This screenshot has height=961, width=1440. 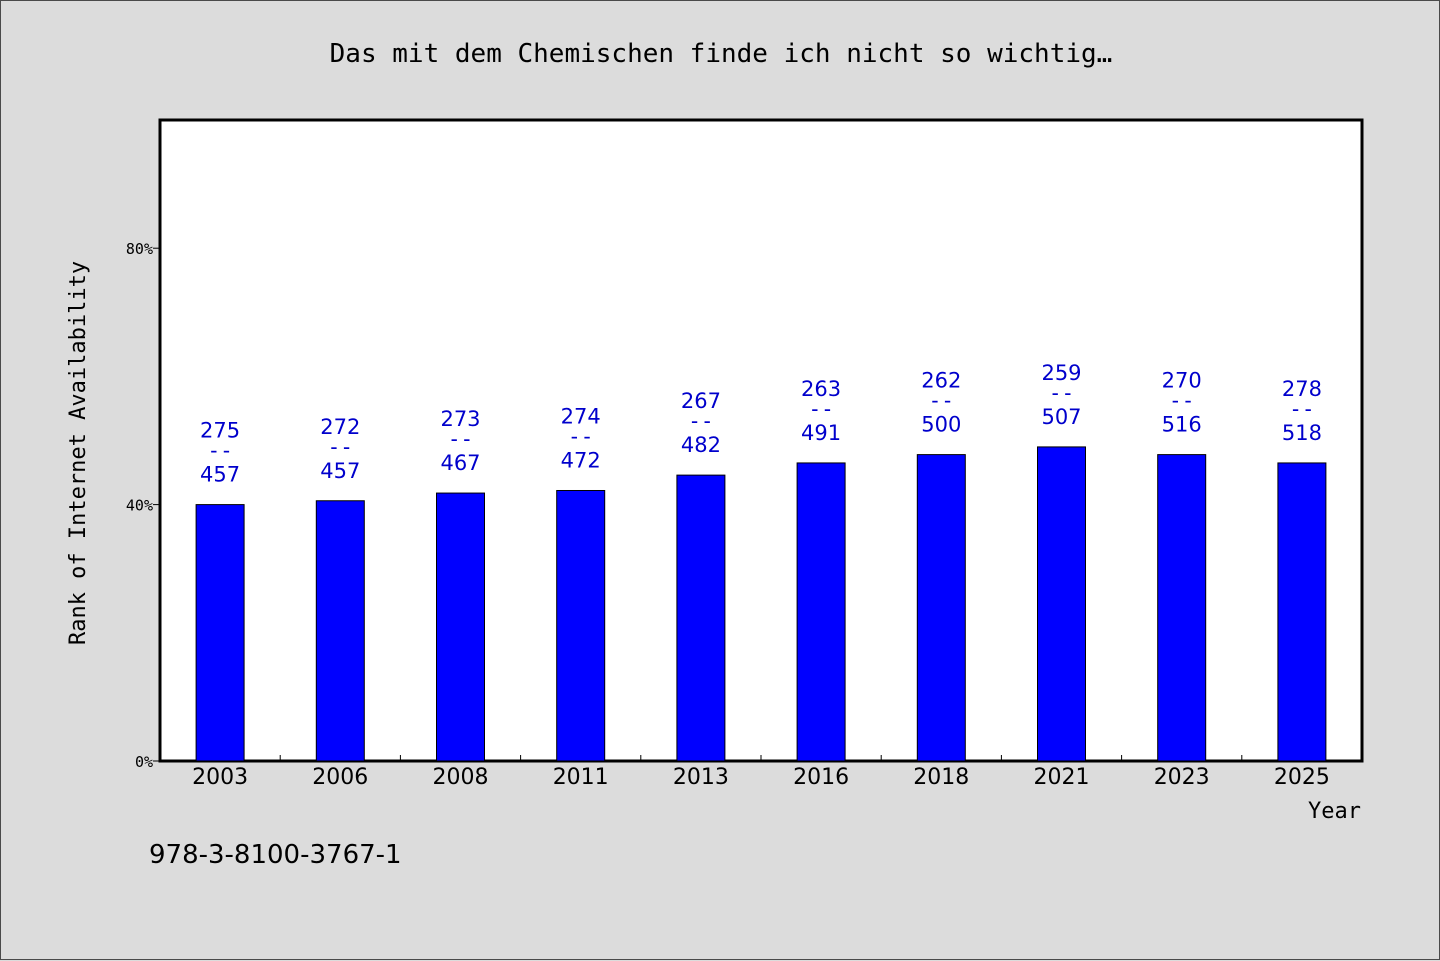 What do you see at coordinates (1182, 425) in the screenshot?
I see `data-label-bottom-2023: 516` at bounding box center [1182, 425].